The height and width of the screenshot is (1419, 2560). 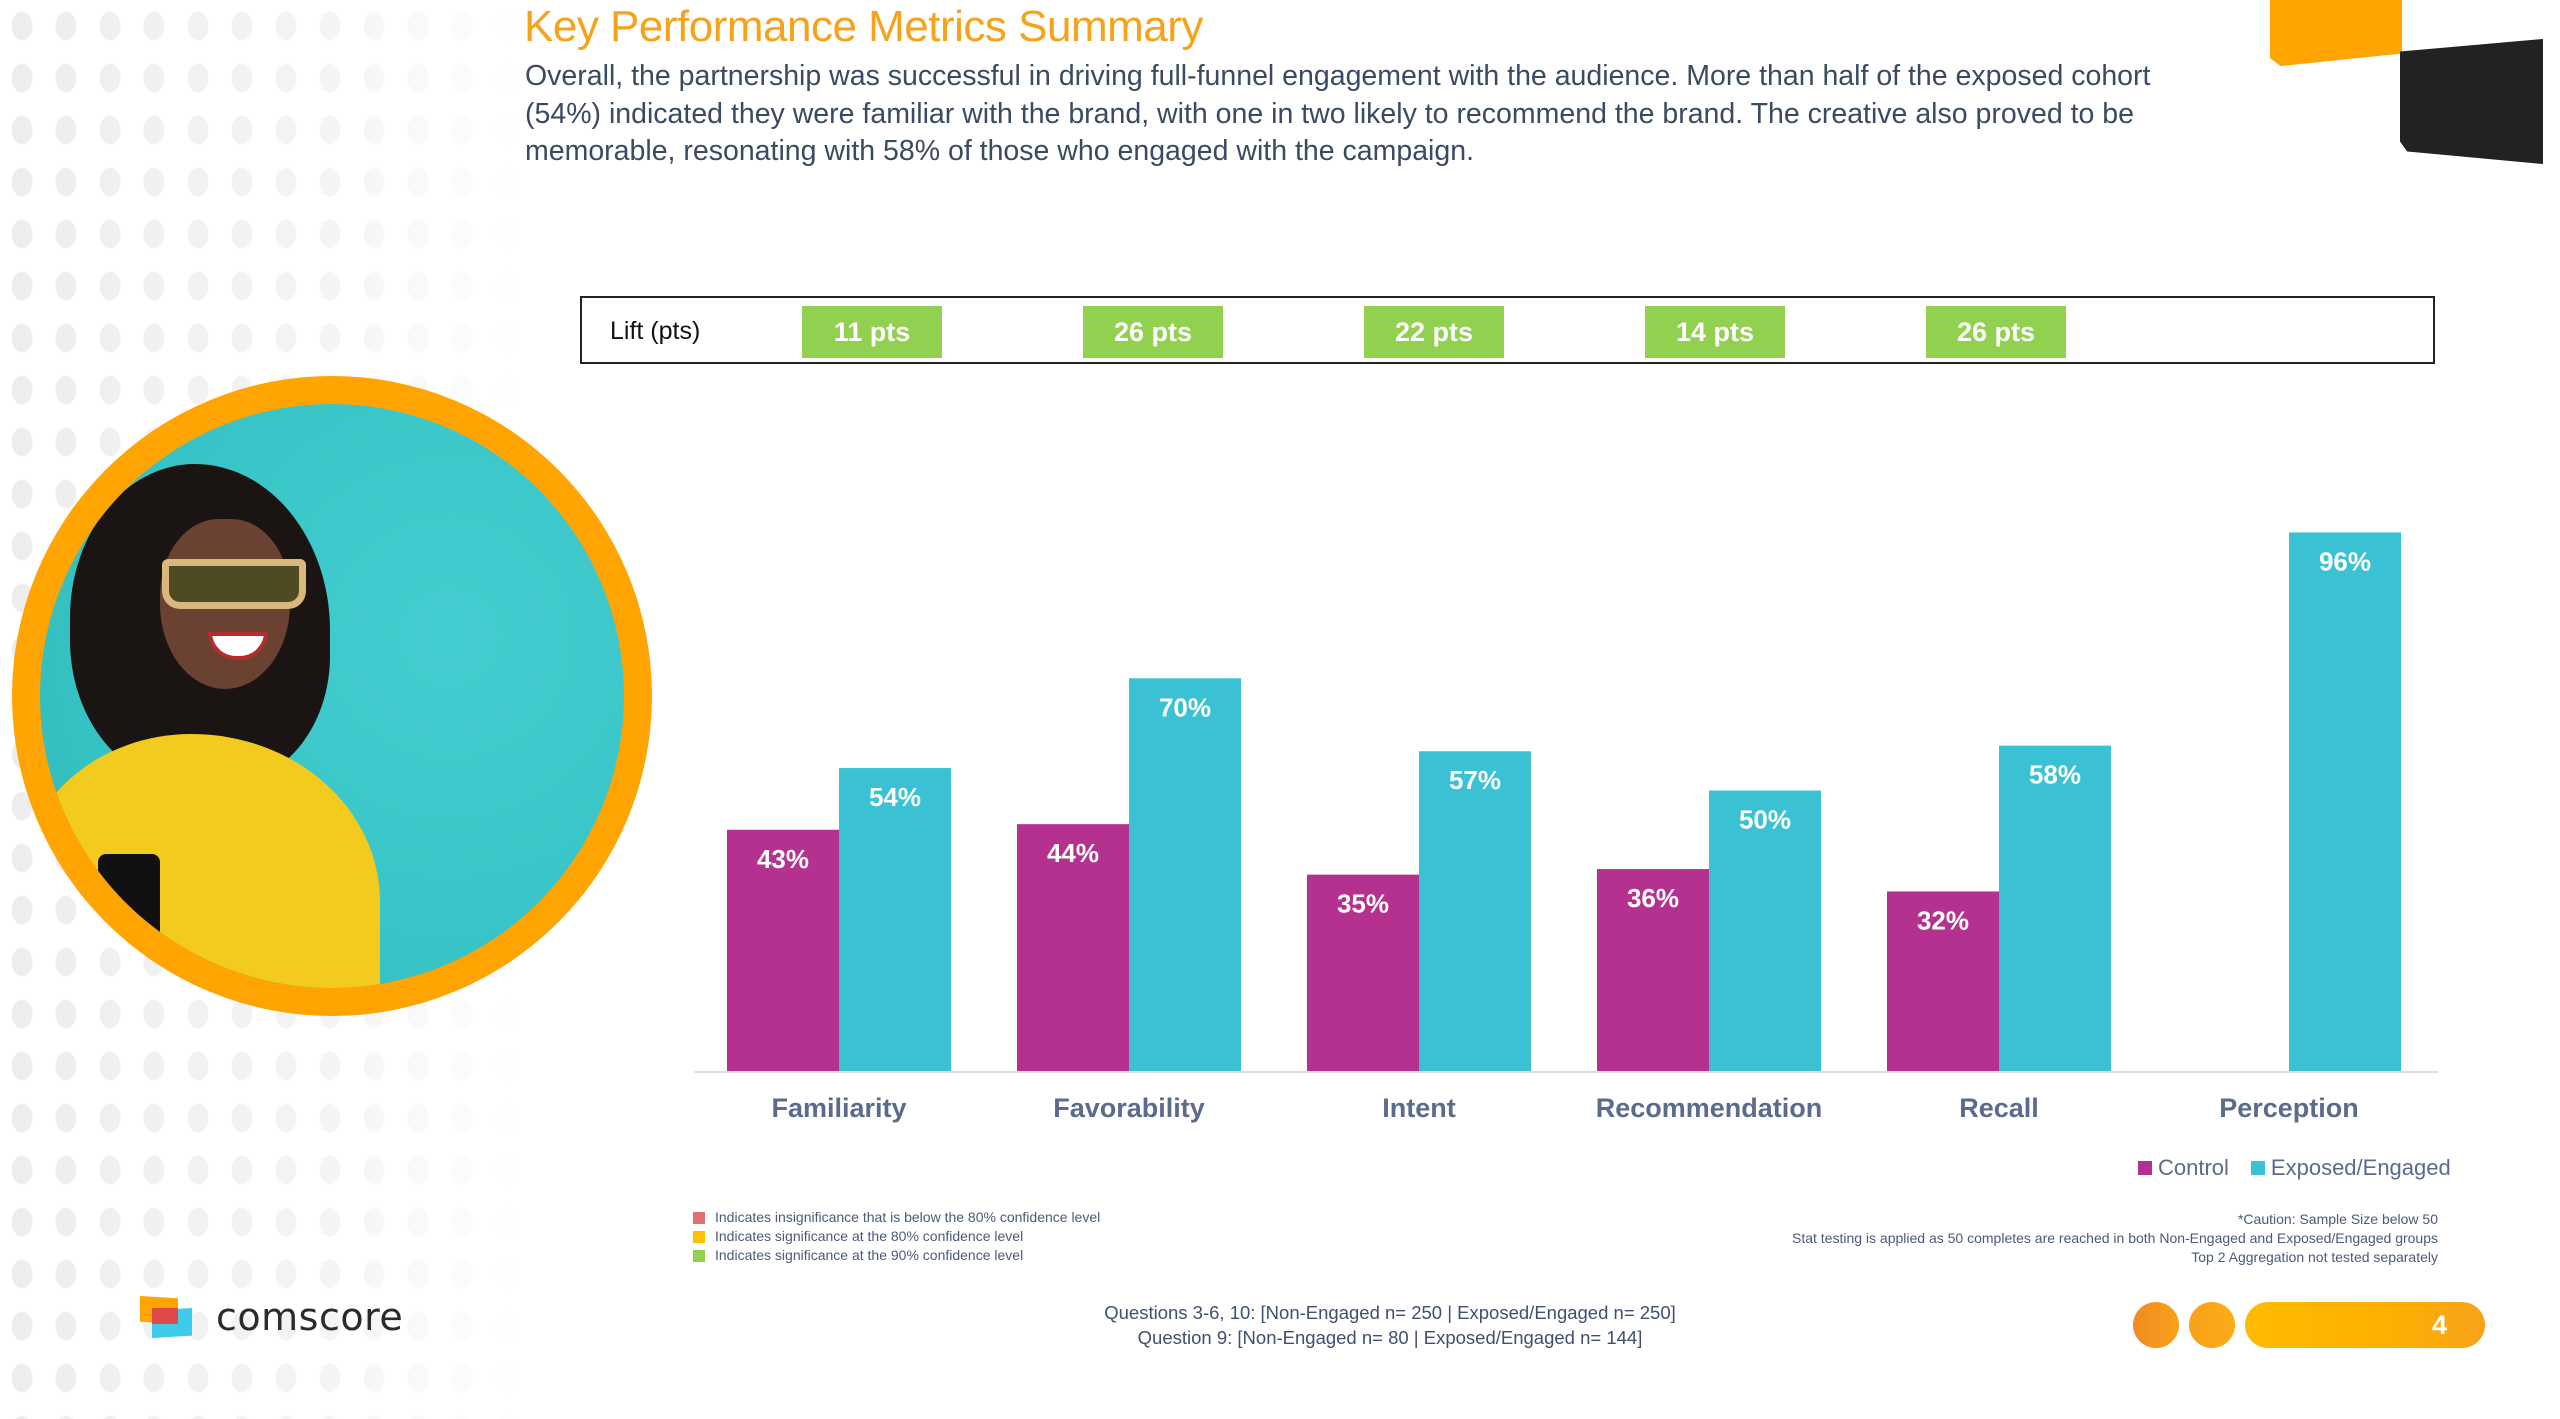 What do you see at coordinates (2193, 1167) in the screenshot?
I see `legend-label-control: Control` at bounding box center [2193, 1167].